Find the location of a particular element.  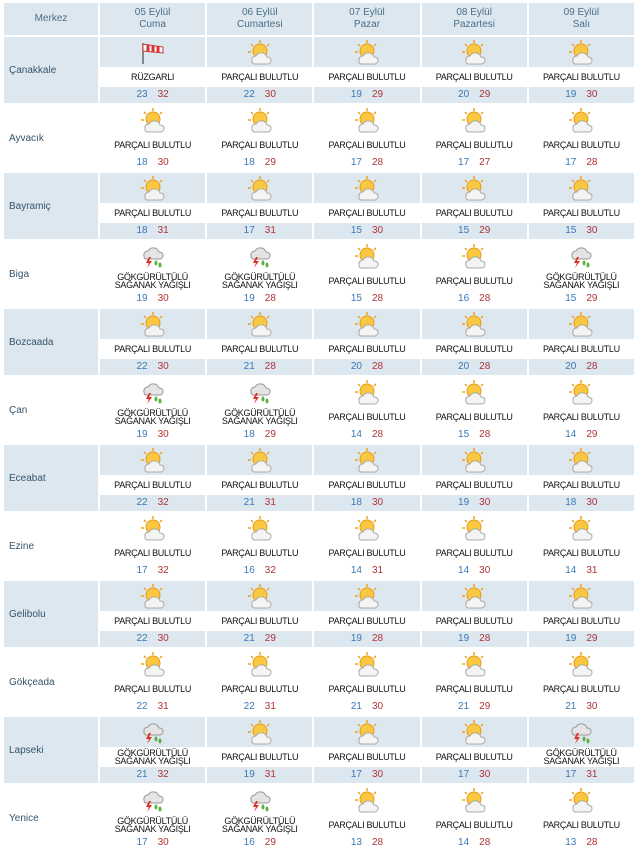

forecast-cell: GÖKGÜRÜLTÜLÜ SAĞANAK YAĞIŞLI 18 29 is located at coordinates (260, 410).